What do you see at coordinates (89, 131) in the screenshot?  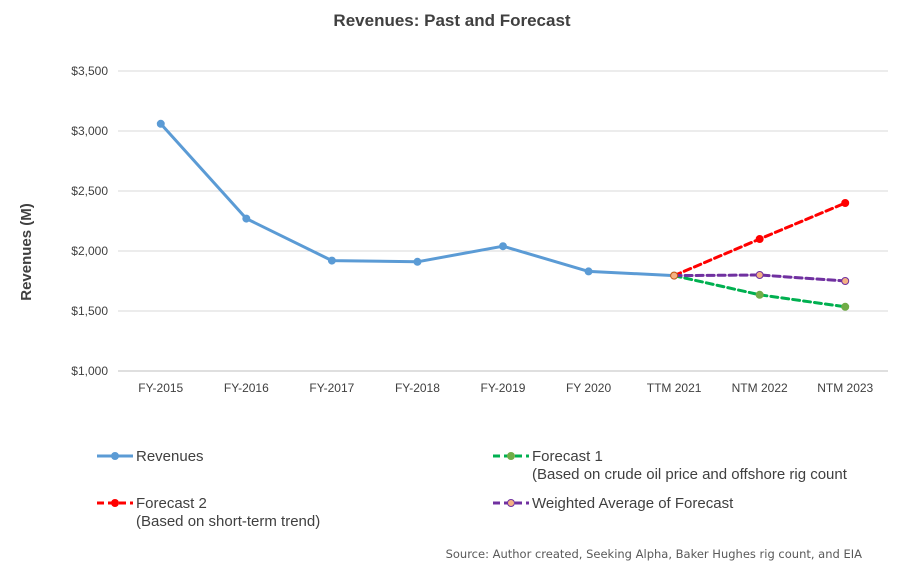 I see `y-tick-label: $3,000` at bounding box center [89, 131].